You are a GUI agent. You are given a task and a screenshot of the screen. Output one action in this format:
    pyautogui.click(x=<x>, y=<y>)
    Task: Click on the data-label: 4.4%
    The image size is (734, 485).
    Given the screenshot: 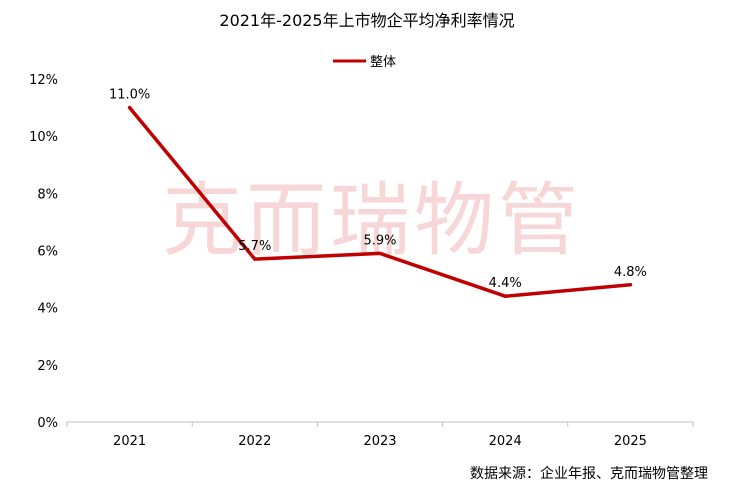 What is the action you would take?
    pyautogui.click(x=505, y=283)
    